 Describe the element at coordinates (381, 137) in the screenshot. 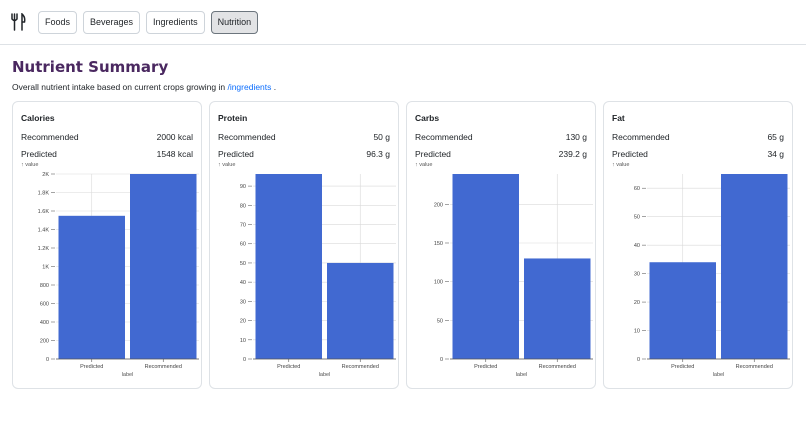

I see `recommended-value: 50 g` at that location.